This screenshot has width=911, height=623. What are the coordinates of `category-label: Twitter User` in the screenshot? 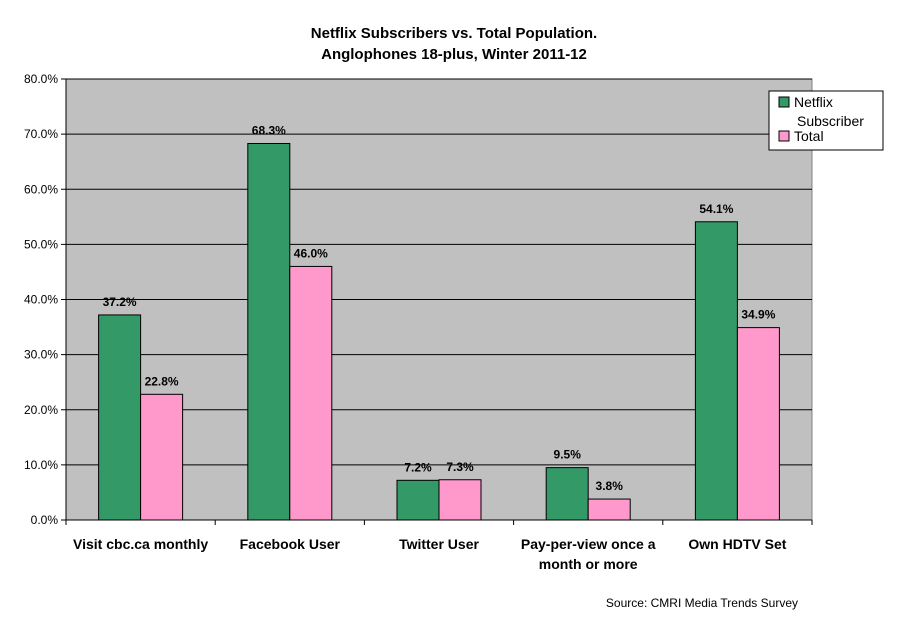 It's located at (439, 544).